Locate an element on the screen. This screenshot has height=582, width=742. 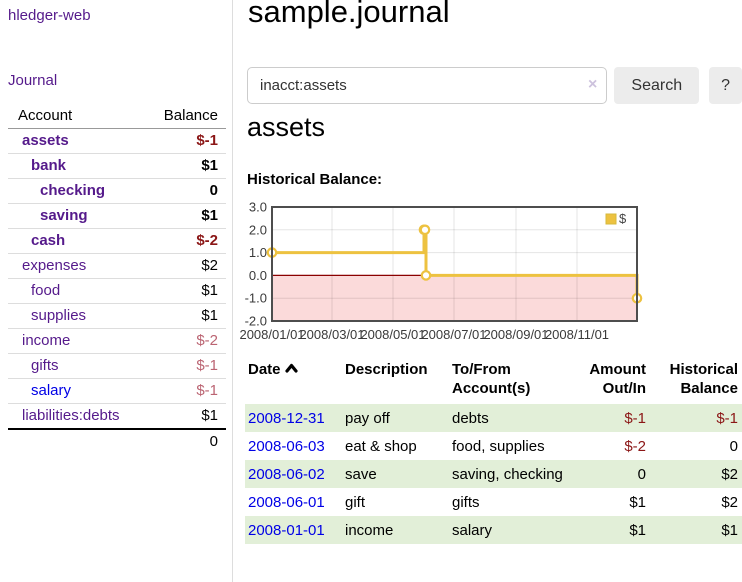
accounts-total-row: 0 is located at coordinates (117, 441).